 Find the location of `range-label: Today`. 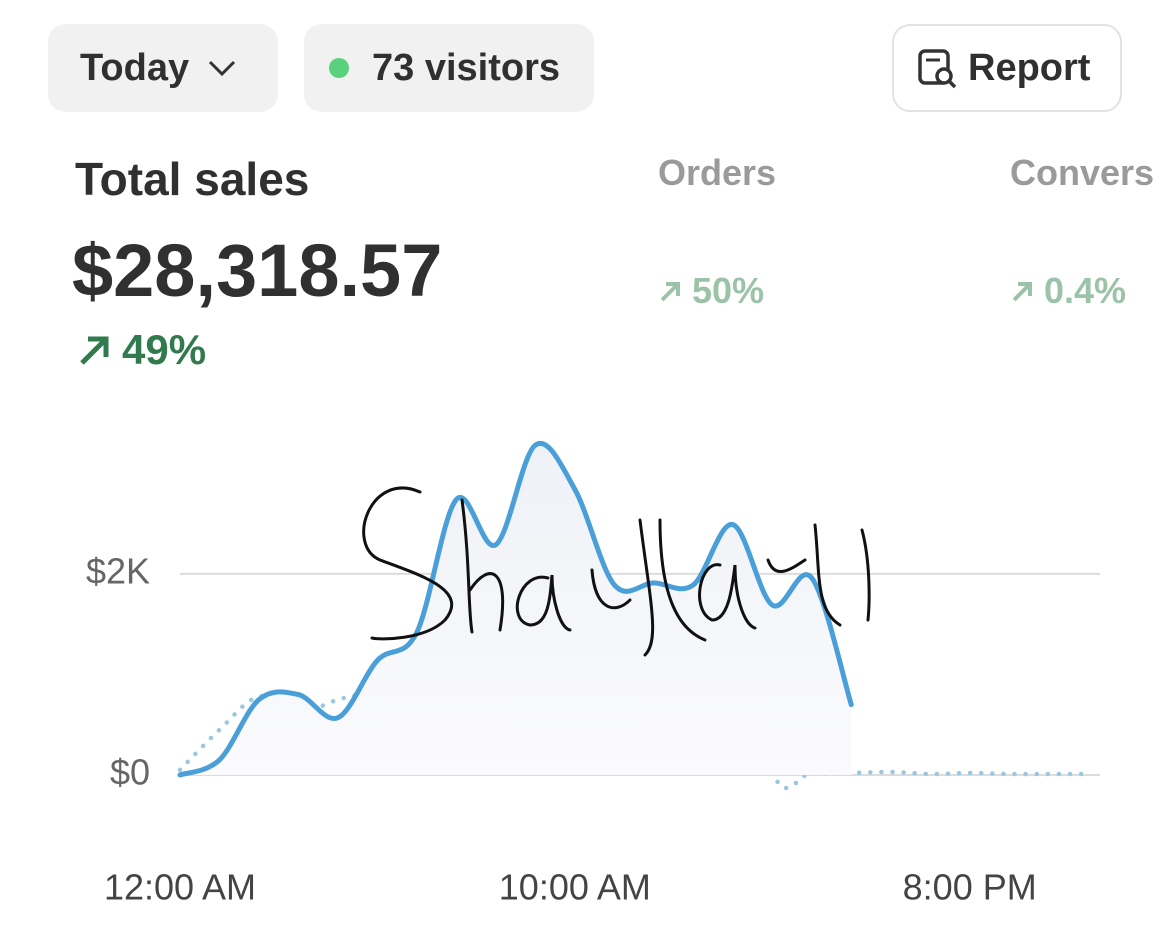

range-label: Today is located at coordinates (135, 67).